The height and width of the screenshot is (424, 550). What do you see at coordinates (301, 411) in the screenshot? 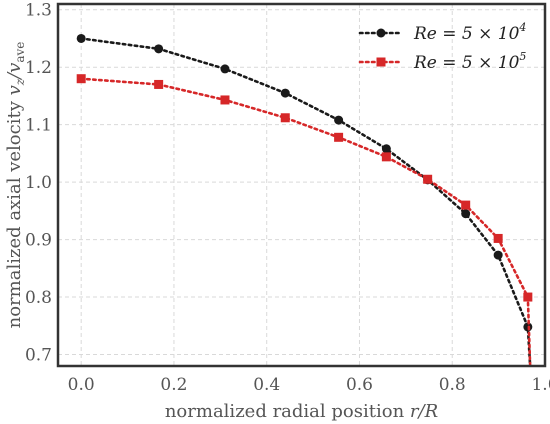
I see `x-axis-label: normalized radial position r/R` at bounding box center [301, 411].